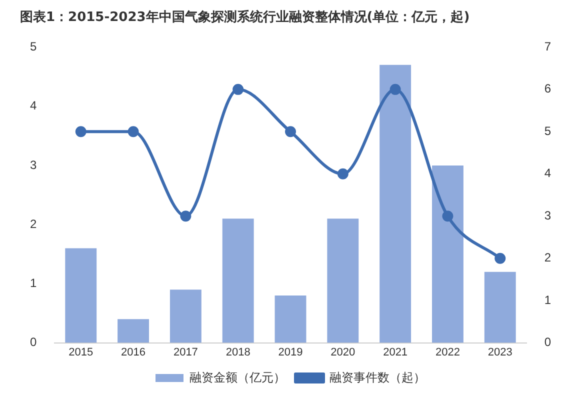 The width and height of the screenshot is (581, 400). Describe the element at coordinates (343, 352) in the screenshot. I see `x-tick-label: 2020` at that location.